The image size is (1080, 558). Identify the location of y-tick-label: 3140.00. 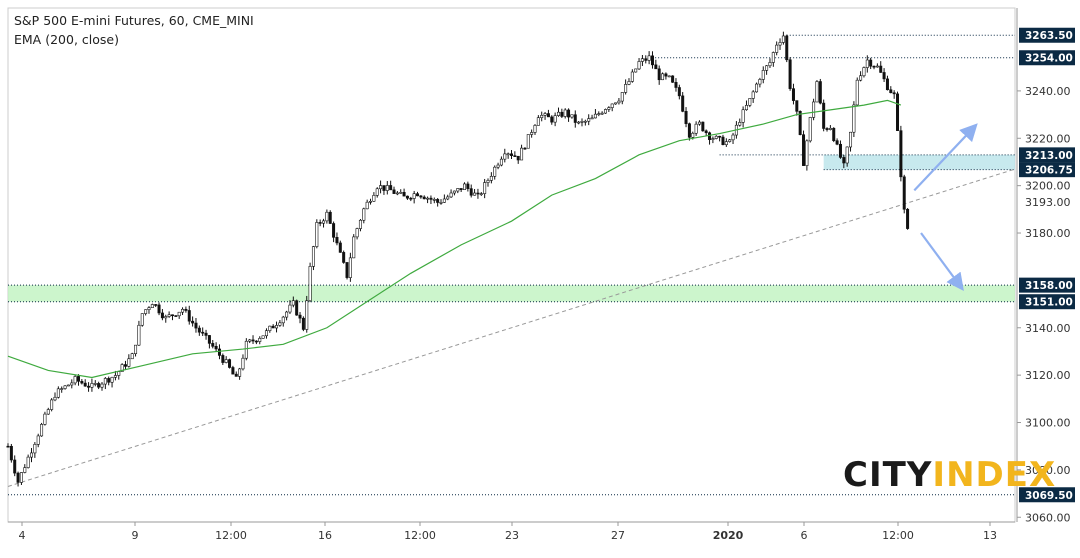
(1048, 328).